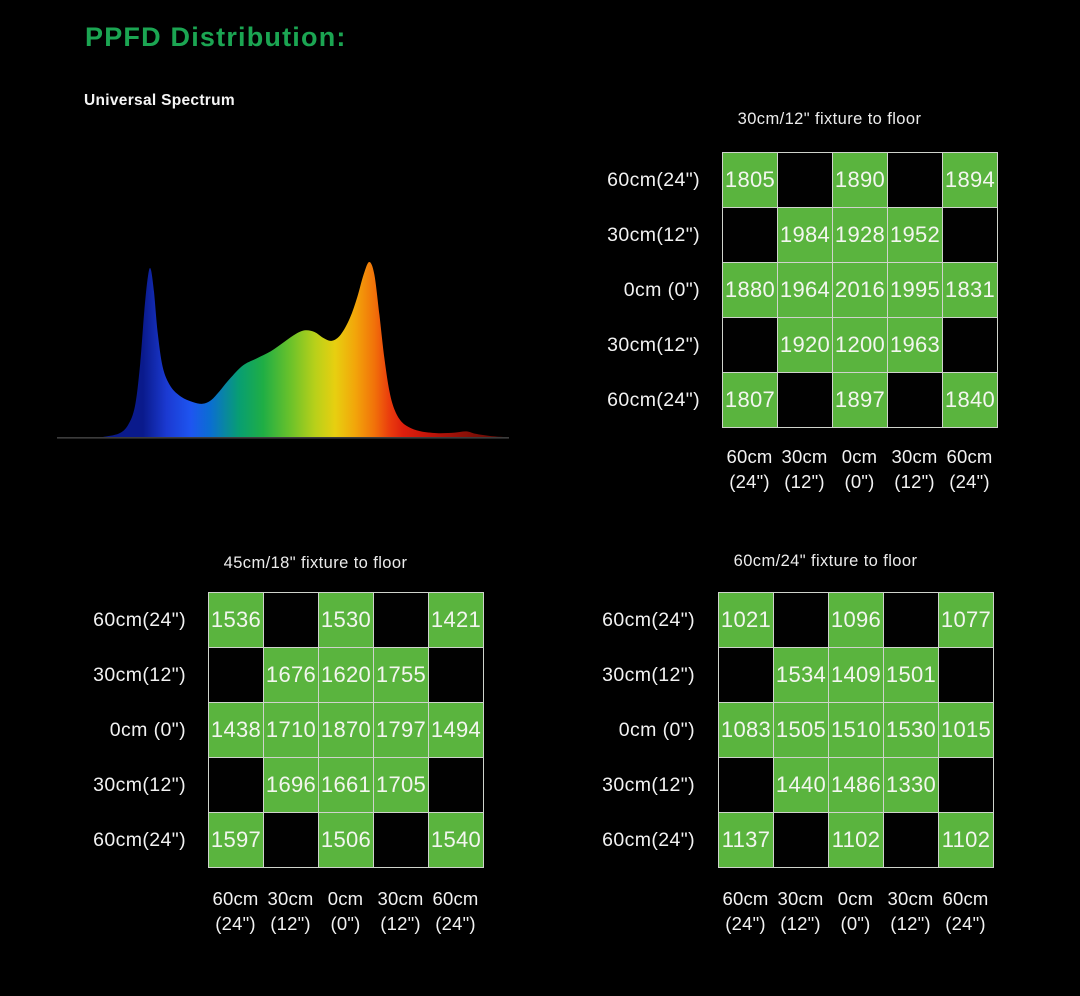  Describe the element at coordinates (315, 563) in the screenshot. I see `table-title: 45cm/18" fixture to floor` at that location.